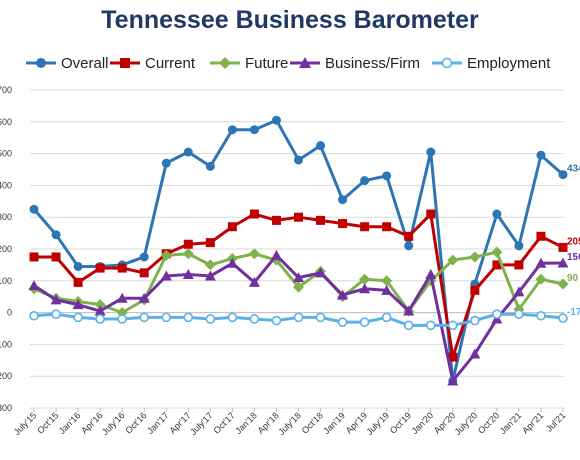 This screenshot has width=580, height=460. What do you see at coordinates (573, 241) in the screenshot?
I see `end-labels: 434 205 90 156 -17` at bounding box center [573, 241].